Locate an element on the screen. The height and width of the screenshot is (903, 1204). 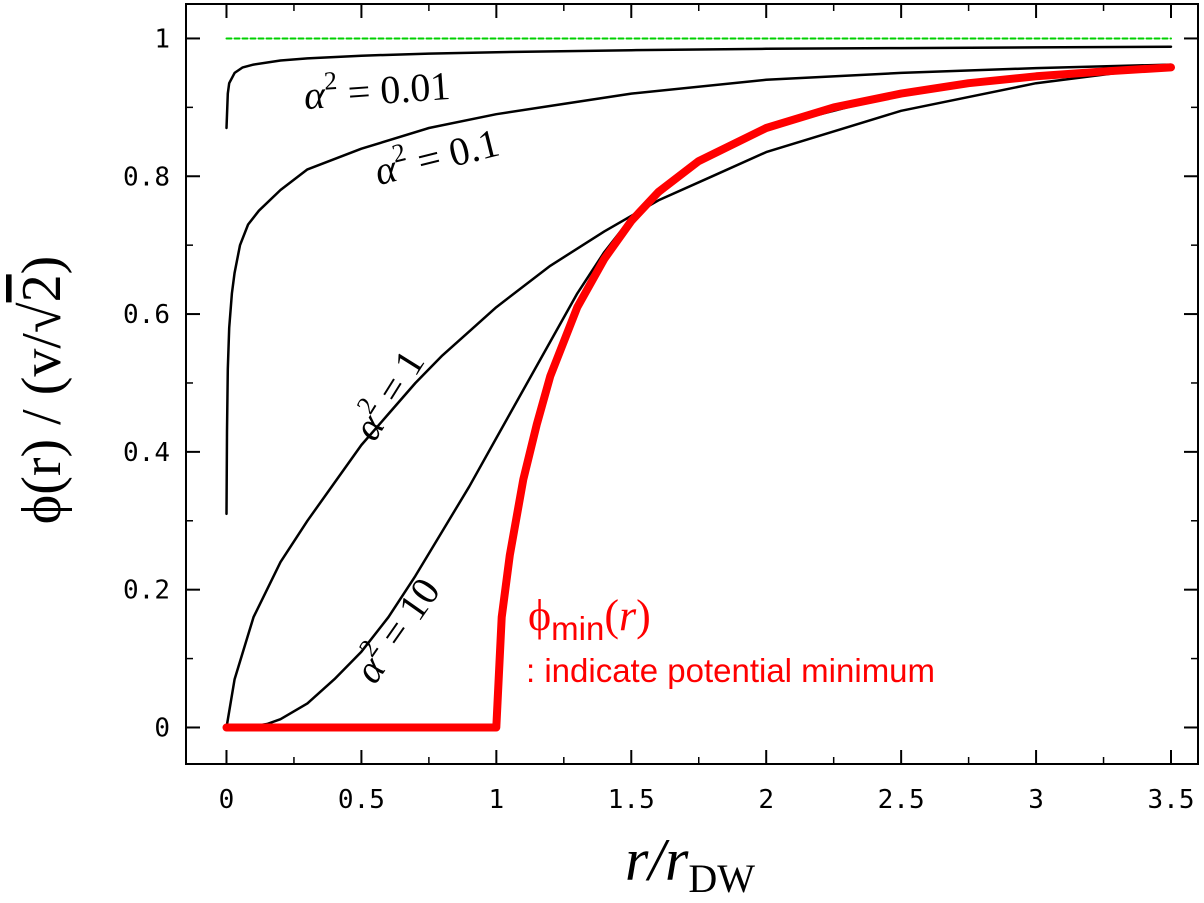
annotation-arg: r is located at coordinates (628, 615).